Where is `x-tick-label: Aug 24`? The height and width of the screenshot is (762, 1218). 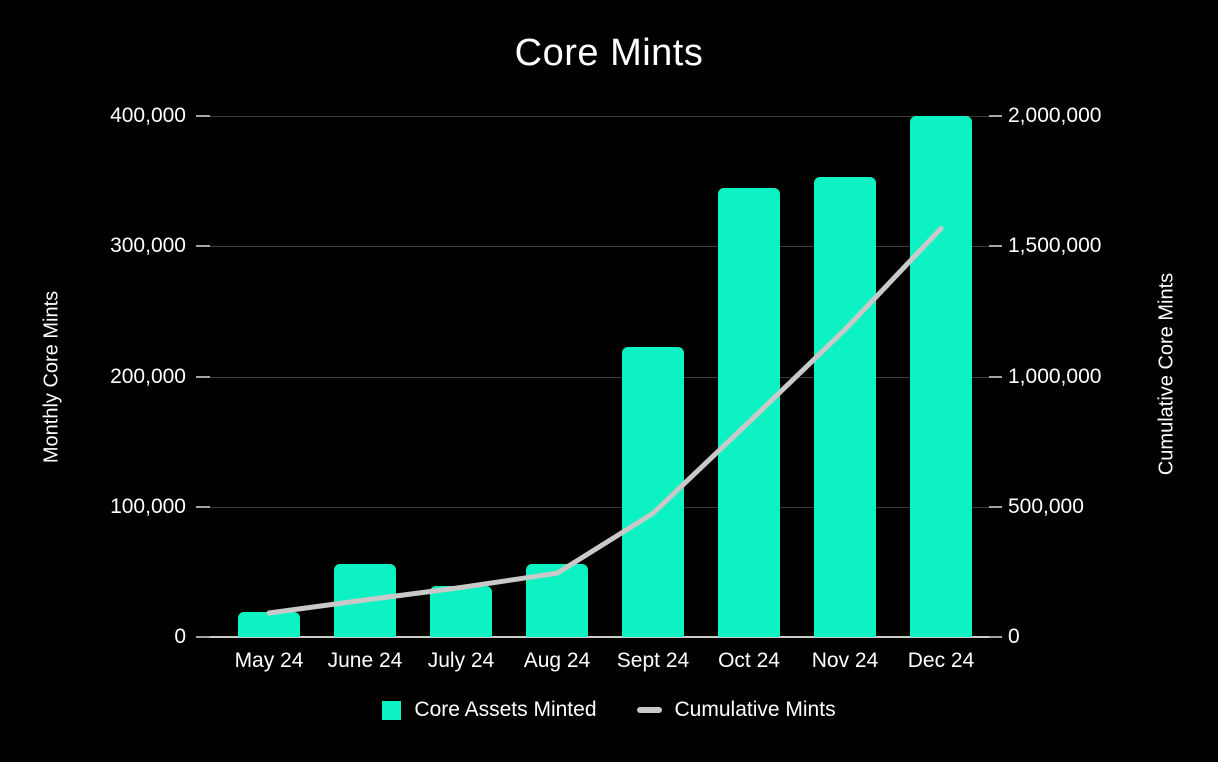 x-tick-label: Aug 24 is located at coordinates (557, 660).